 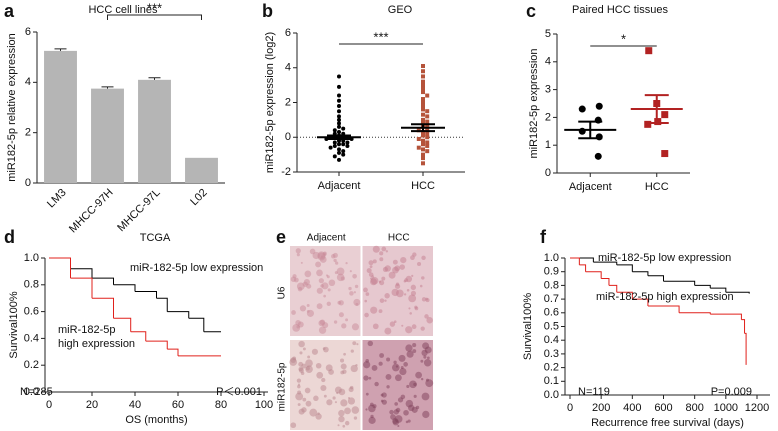 What do you see at coordinates (201, 170) in the screenshot?
I see `bar` at bounding box center [201, 170].